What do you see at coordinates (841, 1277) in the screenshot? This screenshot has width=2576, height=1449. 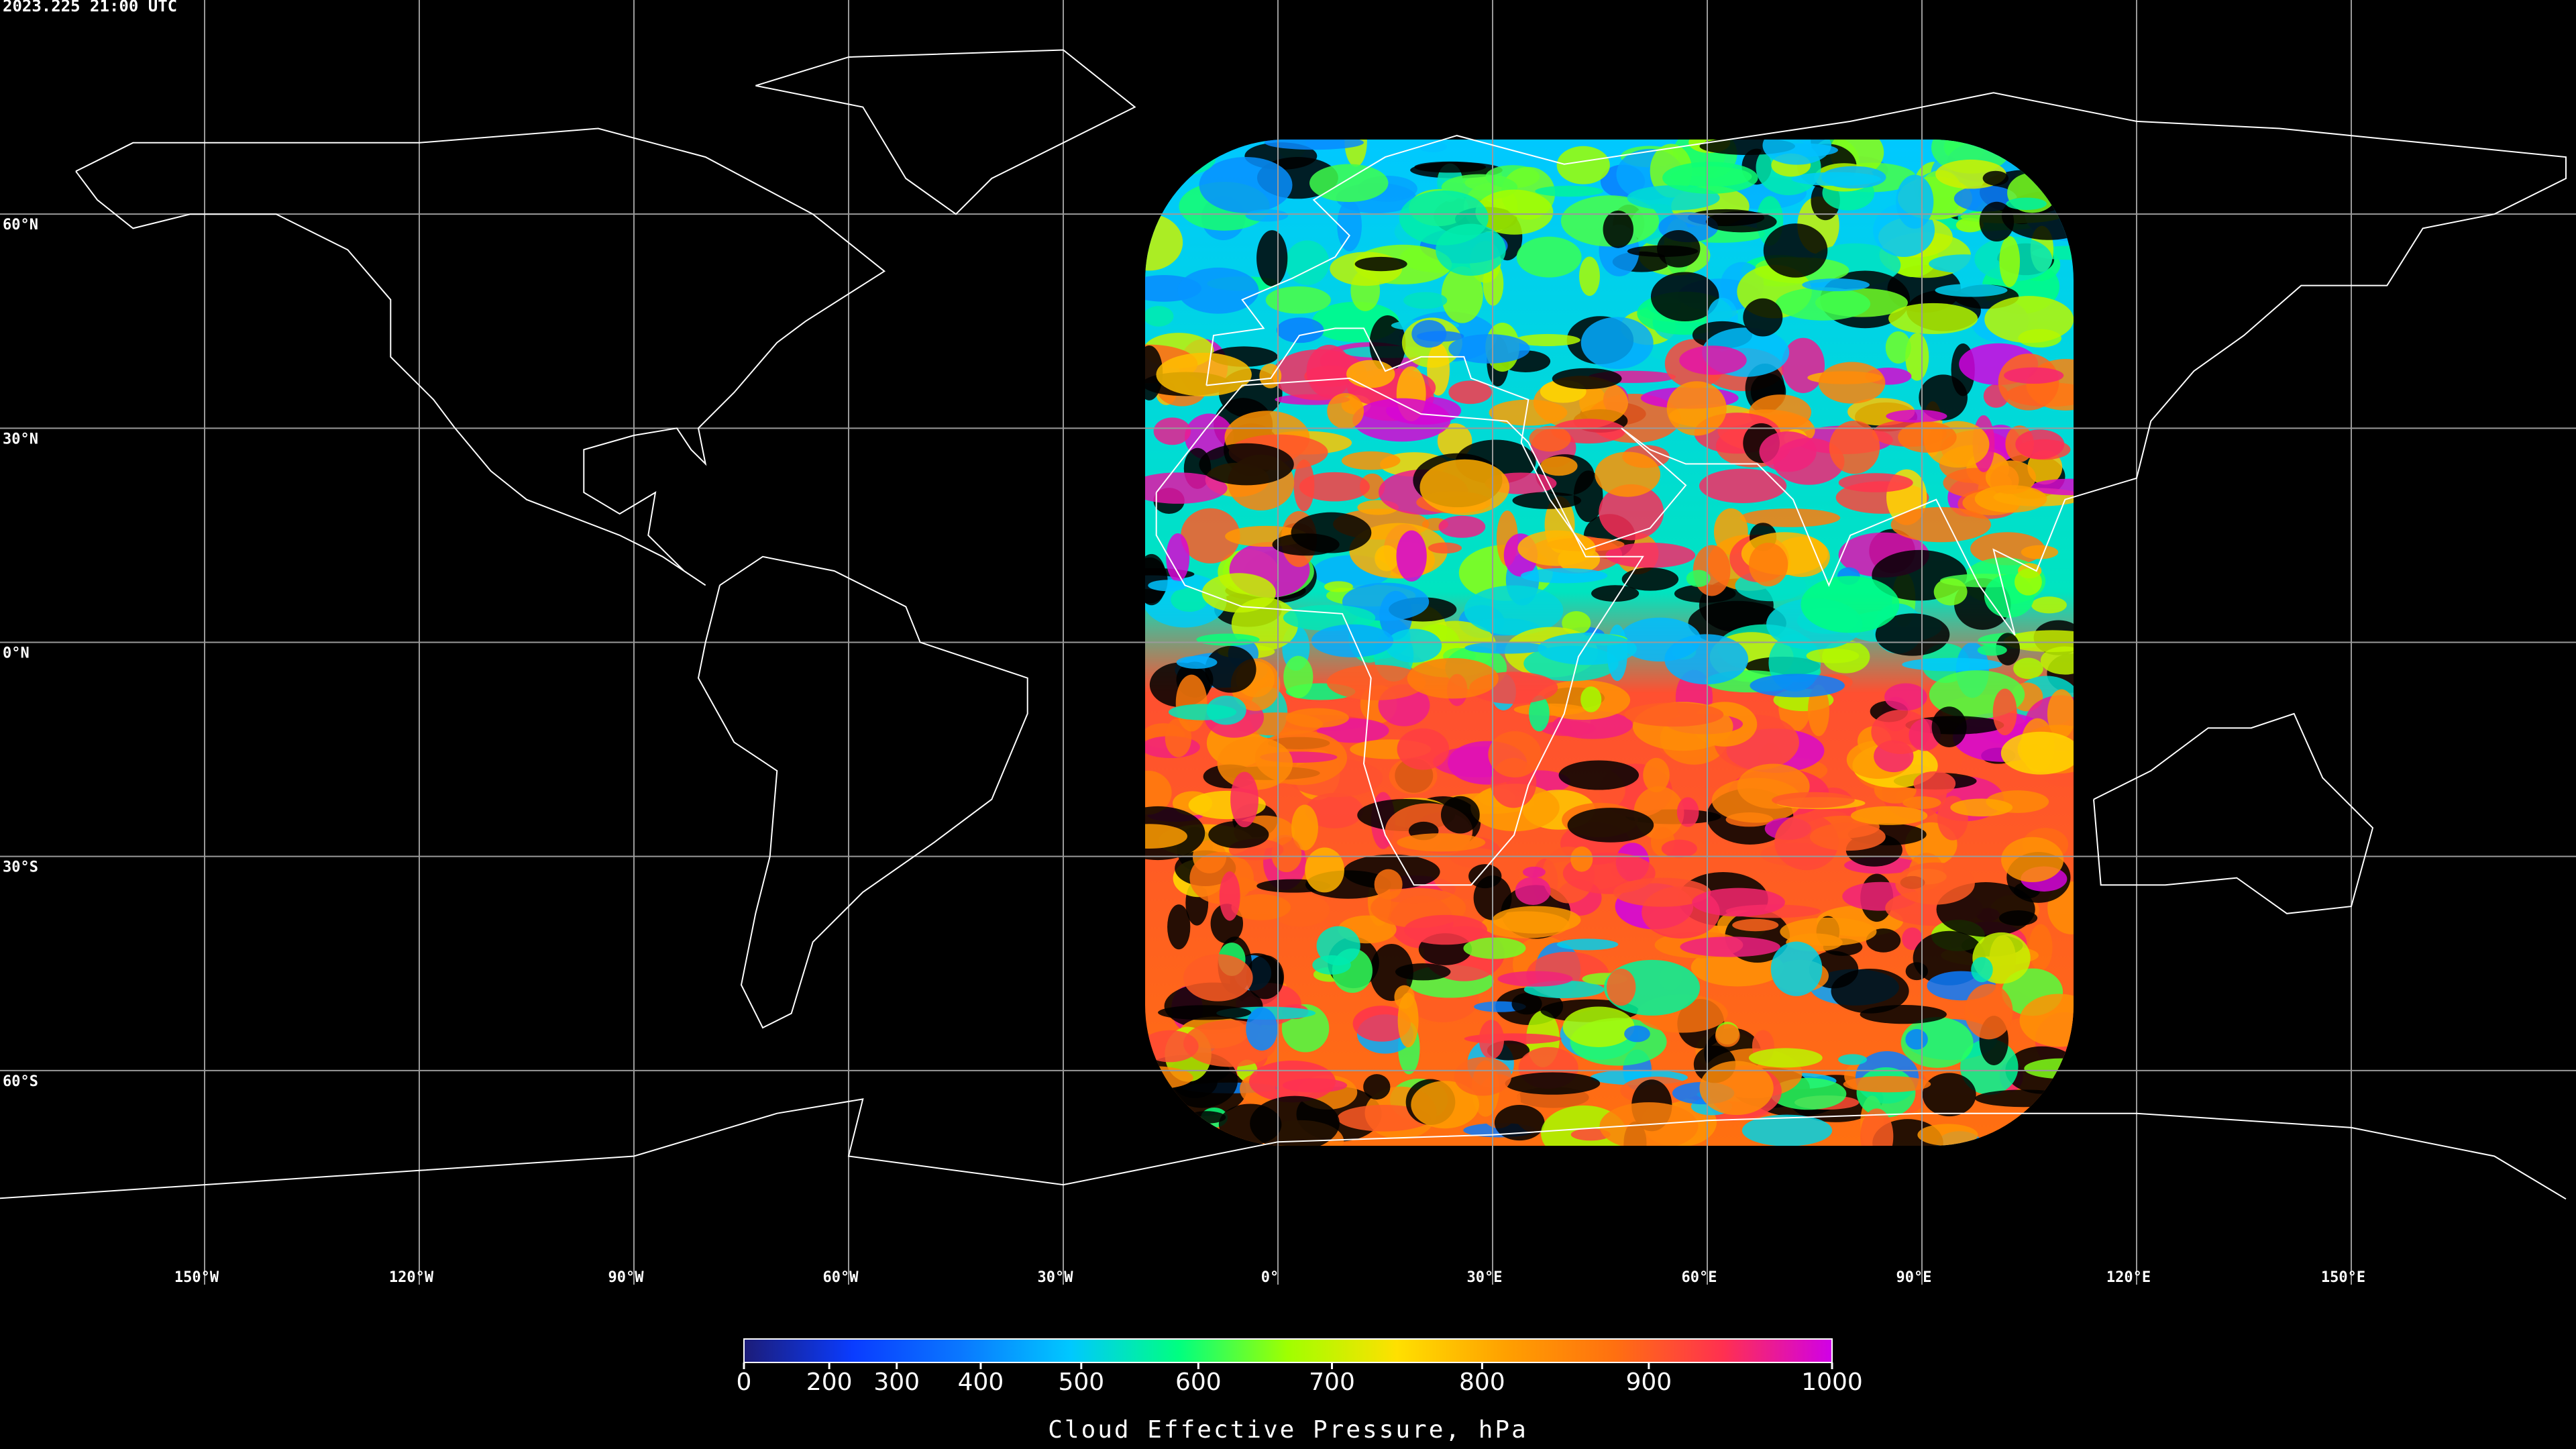 I see `longitude-label: 60°W` at bounding box center [841, 1277].